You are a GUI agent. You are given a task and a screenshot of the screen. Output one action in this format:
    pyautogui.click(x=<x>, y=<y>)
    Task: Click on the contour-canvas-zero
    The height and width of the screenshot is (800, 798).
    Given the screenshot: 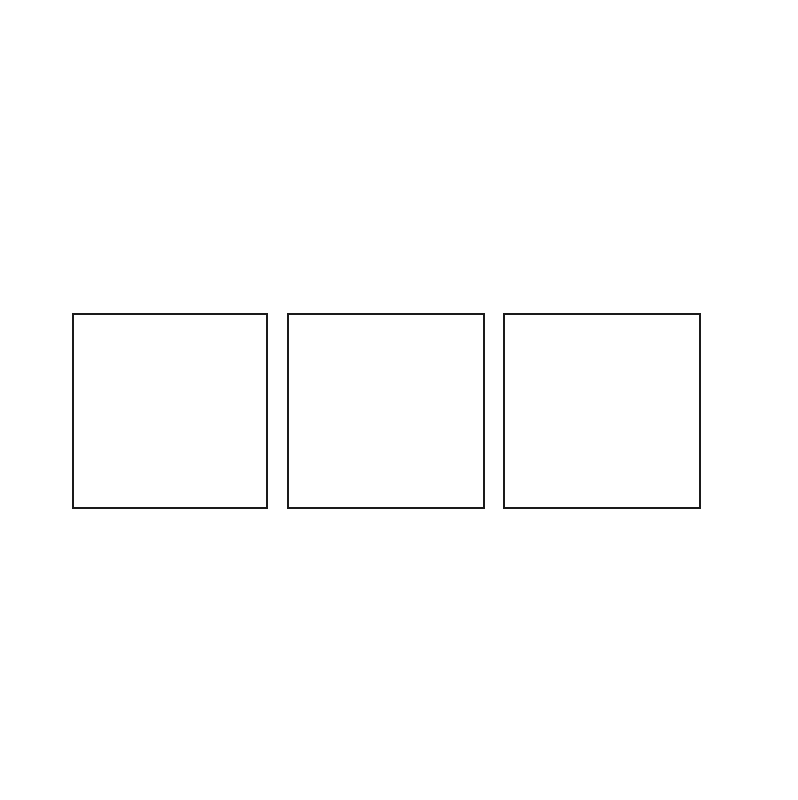 What is the action you would take?
    pyautogui.click(x=386, y=411)
    